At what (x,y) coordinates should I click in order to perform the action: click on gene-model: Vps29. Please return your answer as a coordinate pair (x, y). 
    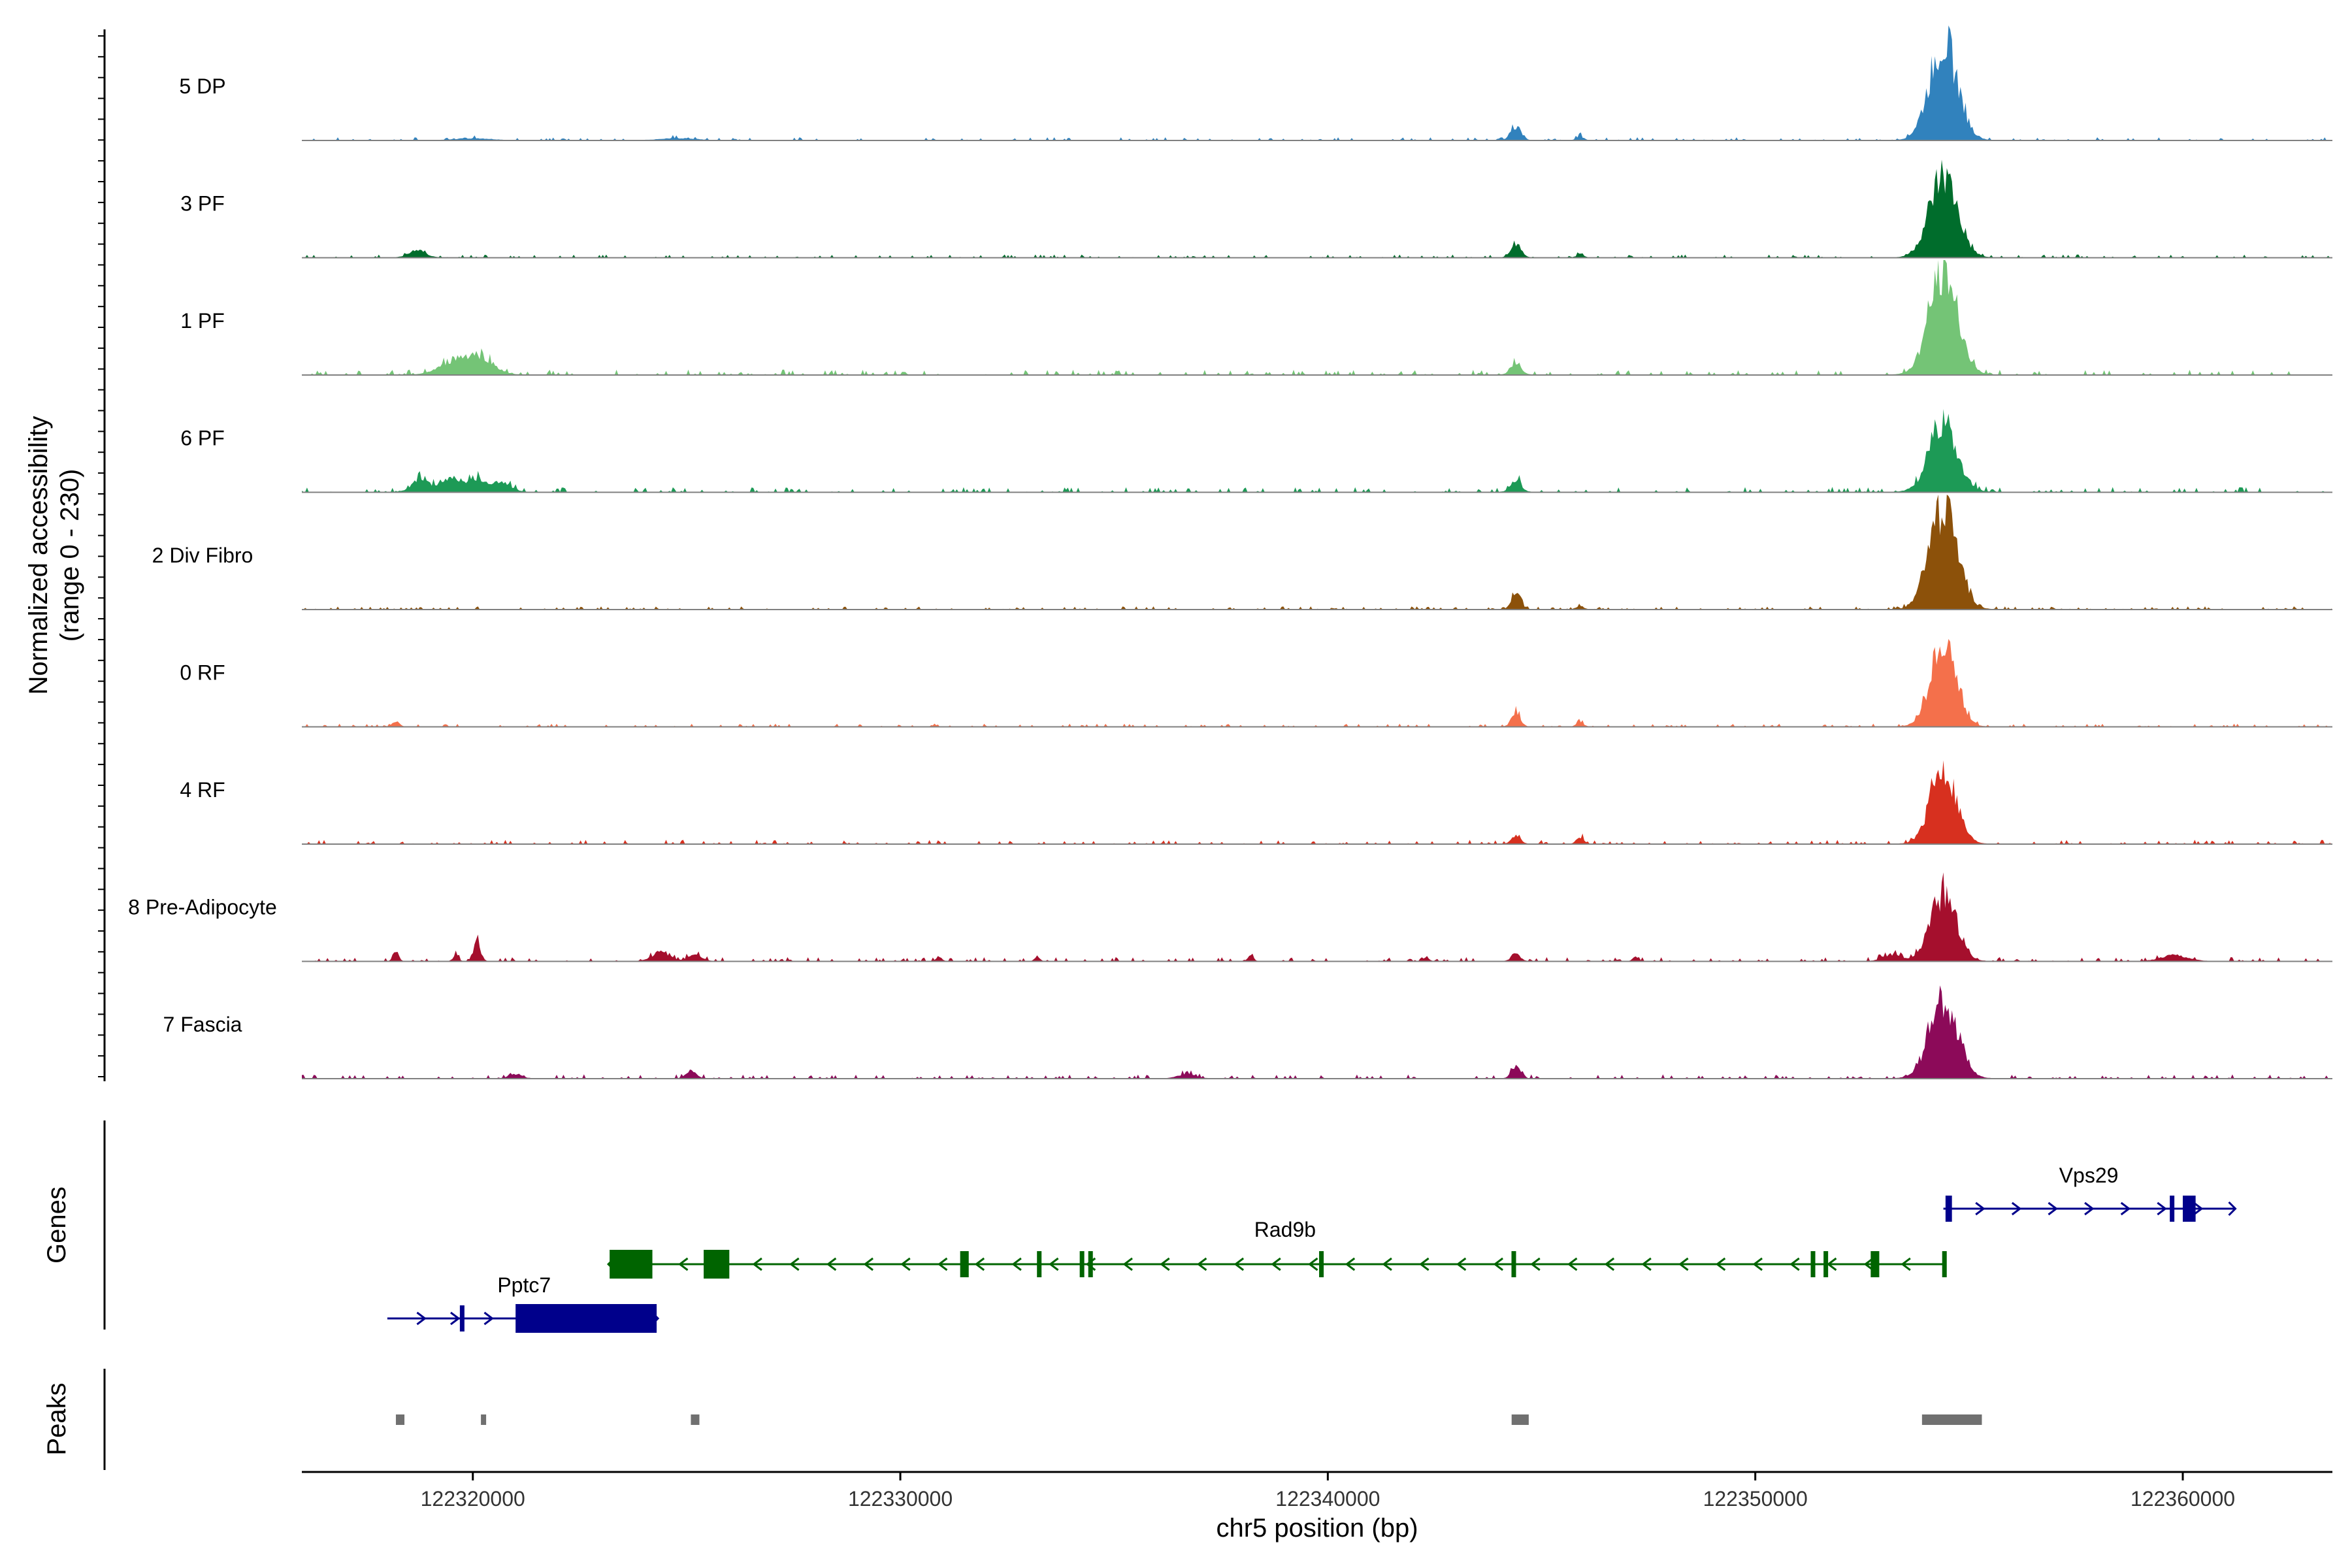
    Looking at the image, I should click on (2090, 1193).